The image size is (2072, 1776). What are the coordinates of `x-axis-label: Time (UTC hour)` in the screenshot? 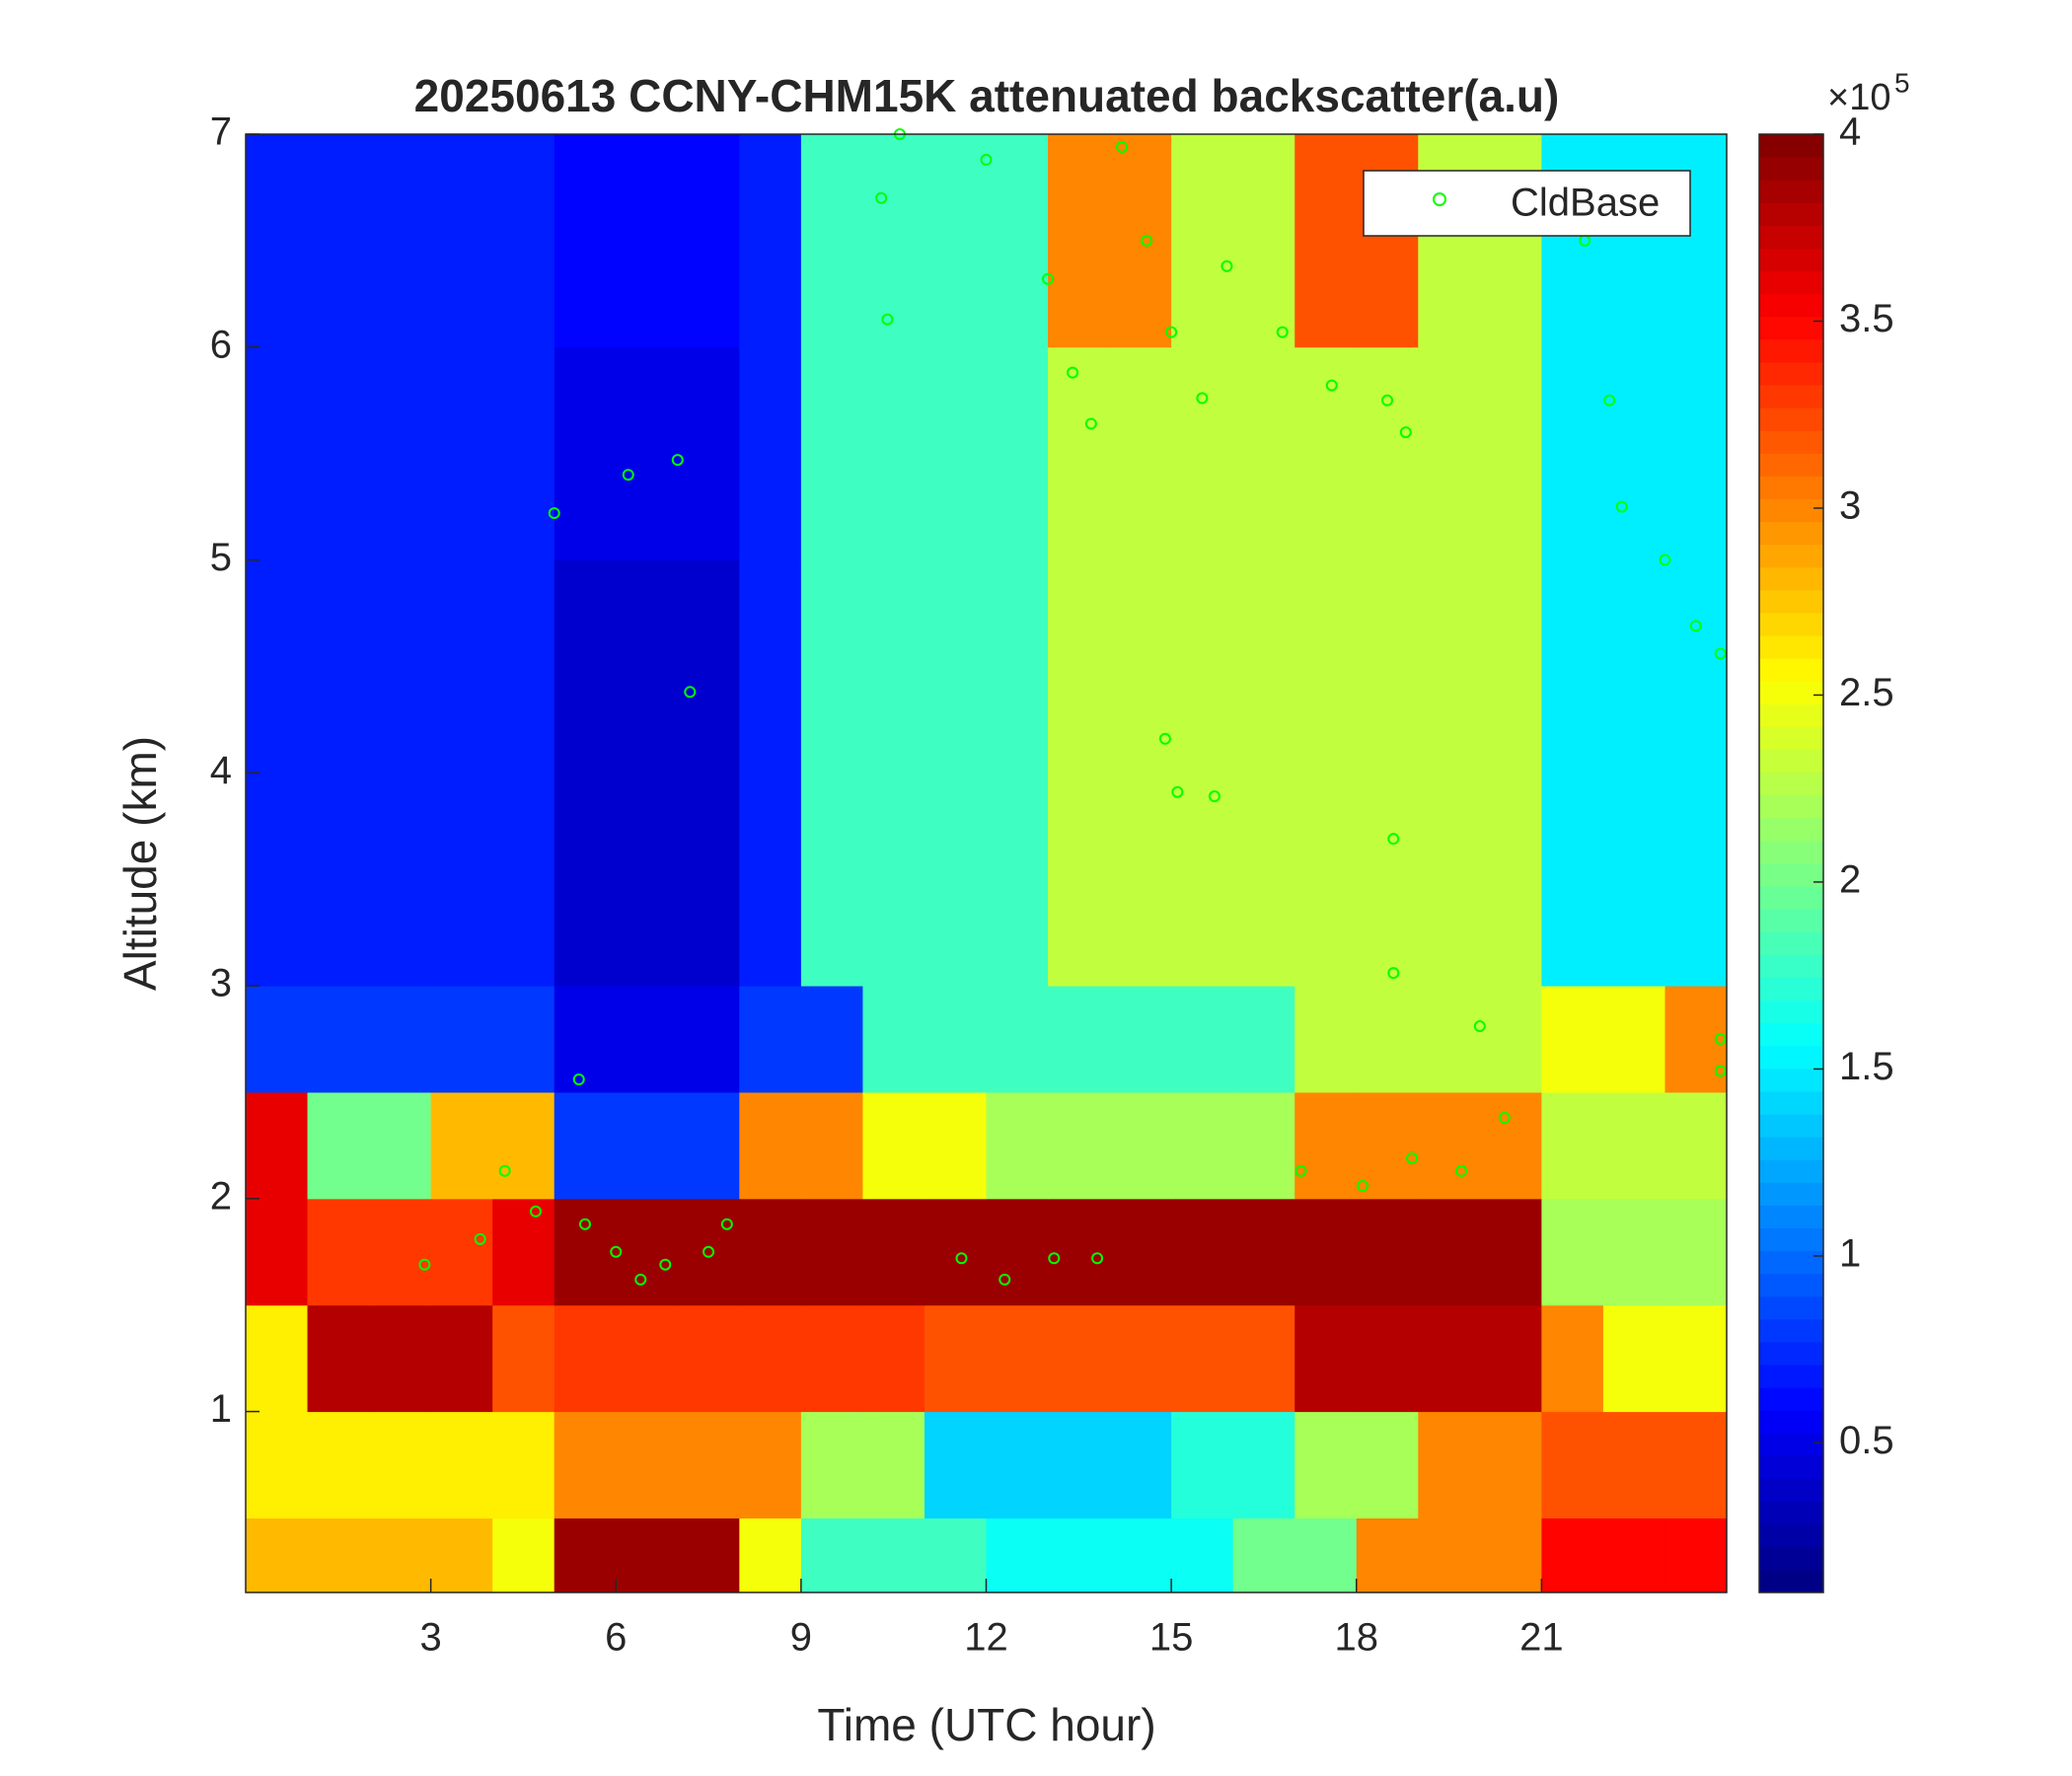 It's located at (986, 1725).